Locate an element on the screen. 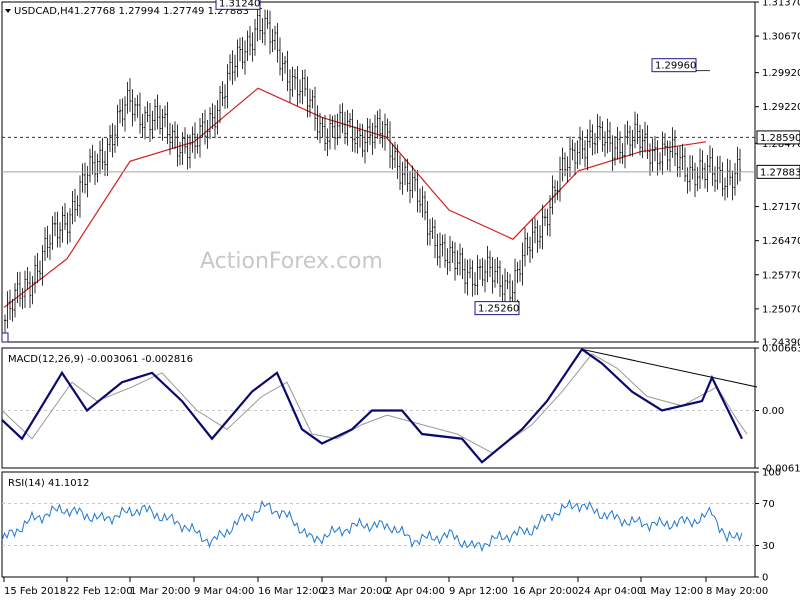 The height and width of the screenshot is (600, 800). rsi-ytick-label-2: 30 is located at coordinates (768, 546).